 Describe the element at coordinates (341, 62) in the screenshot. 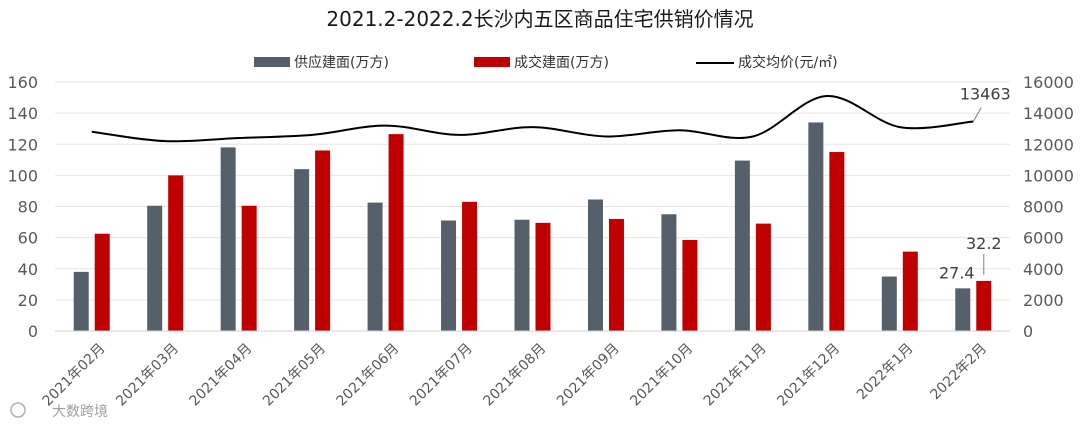

I see `legend-label-supply: 供应建面(万方)` at that location.